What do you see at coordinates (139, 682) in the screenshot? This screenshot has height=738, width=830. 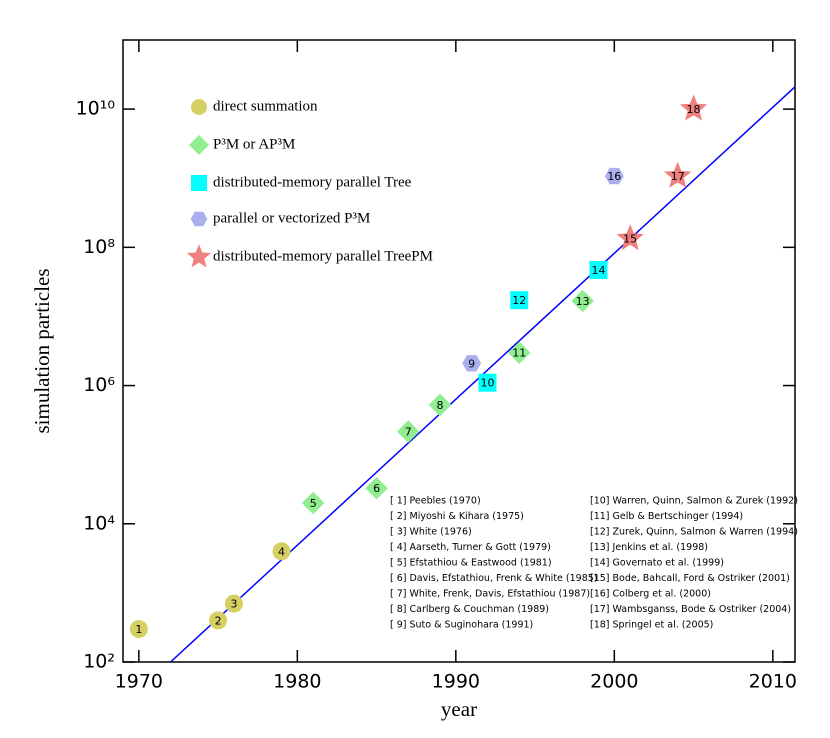 I see `x-tick-label: 1970` at bounding box center [139, 682].